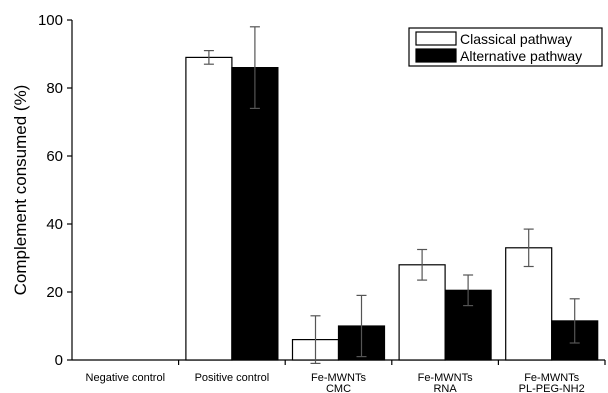 Image resolution: width=608 pixels, height=393 pixels. What do you see at coordinates (338, 388) in the screenshot?
I see `x-category-label: CMC` at bounding box center [338, 388].